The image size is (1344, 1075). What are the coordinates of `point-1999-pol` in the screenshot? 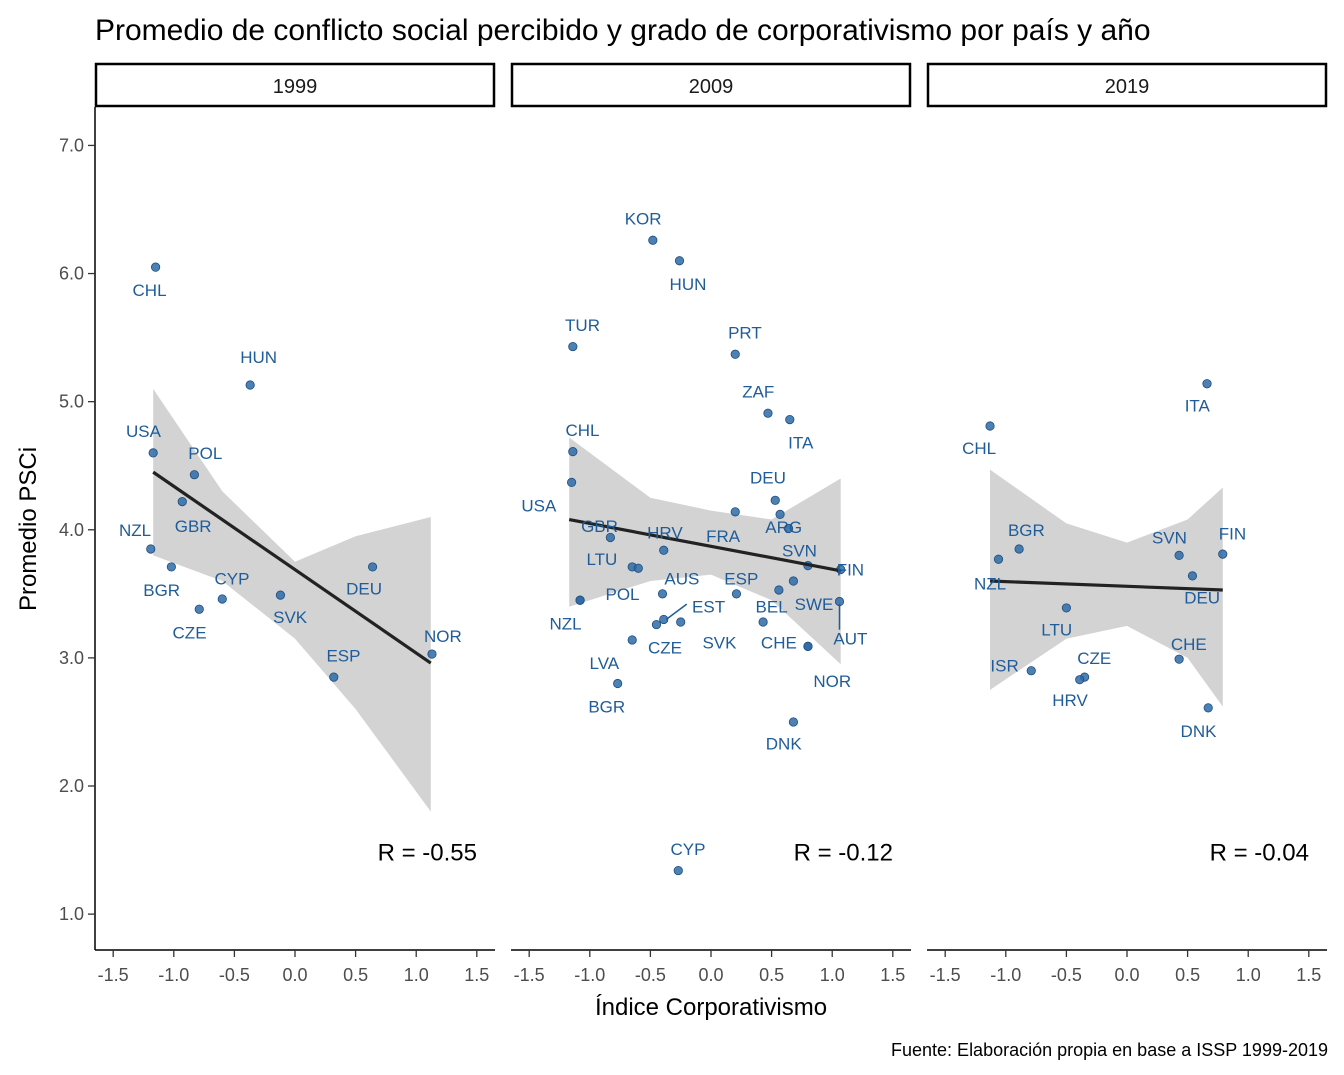 It's located at (194, 475).